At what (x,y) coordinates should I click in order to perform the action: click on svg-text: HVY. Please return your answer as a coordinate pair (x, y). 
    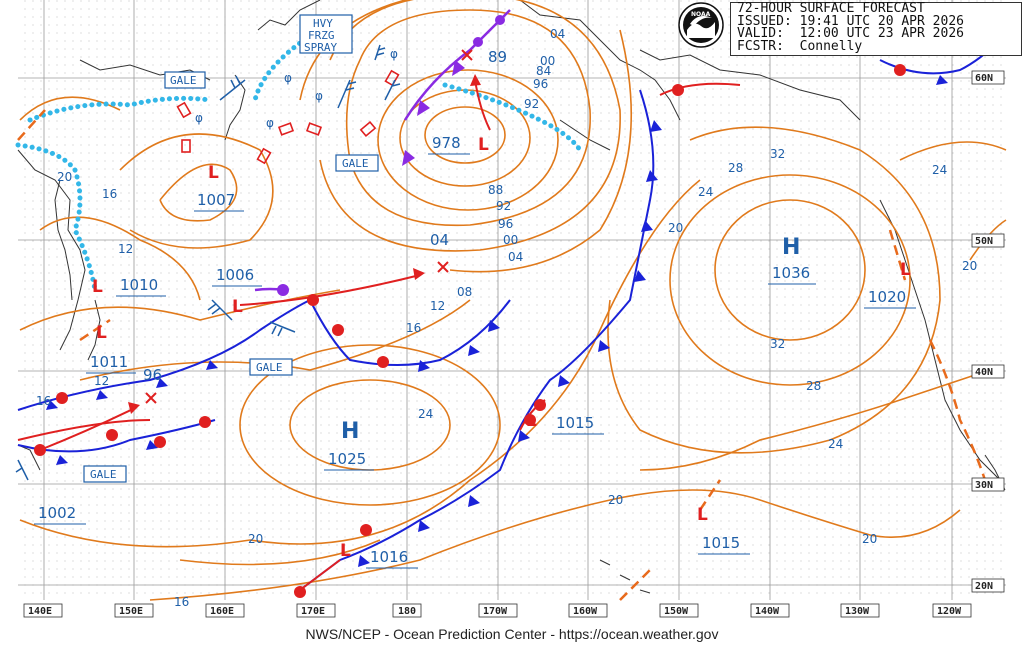
    Looking at the image, I should click on (323, 23).